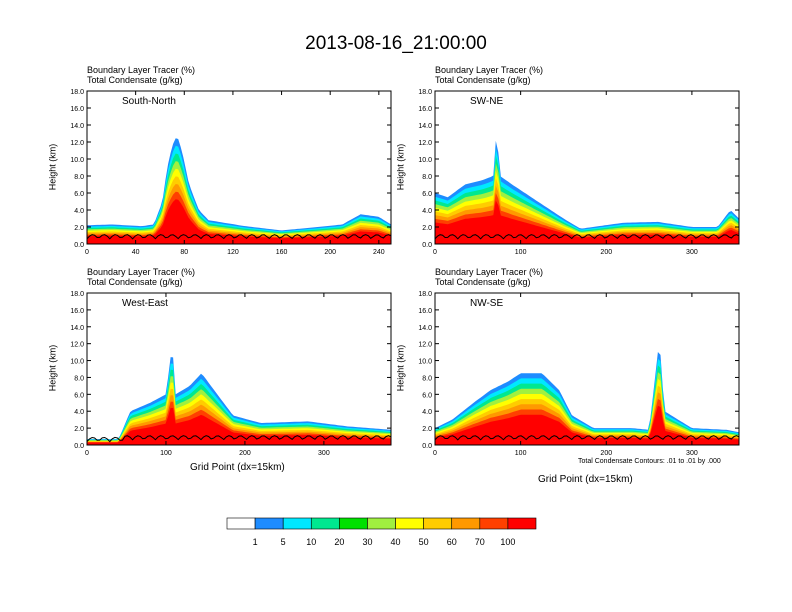  I want to click on panel-2-title-1: Boundary Layer Tracer (%), so click(489, 70).